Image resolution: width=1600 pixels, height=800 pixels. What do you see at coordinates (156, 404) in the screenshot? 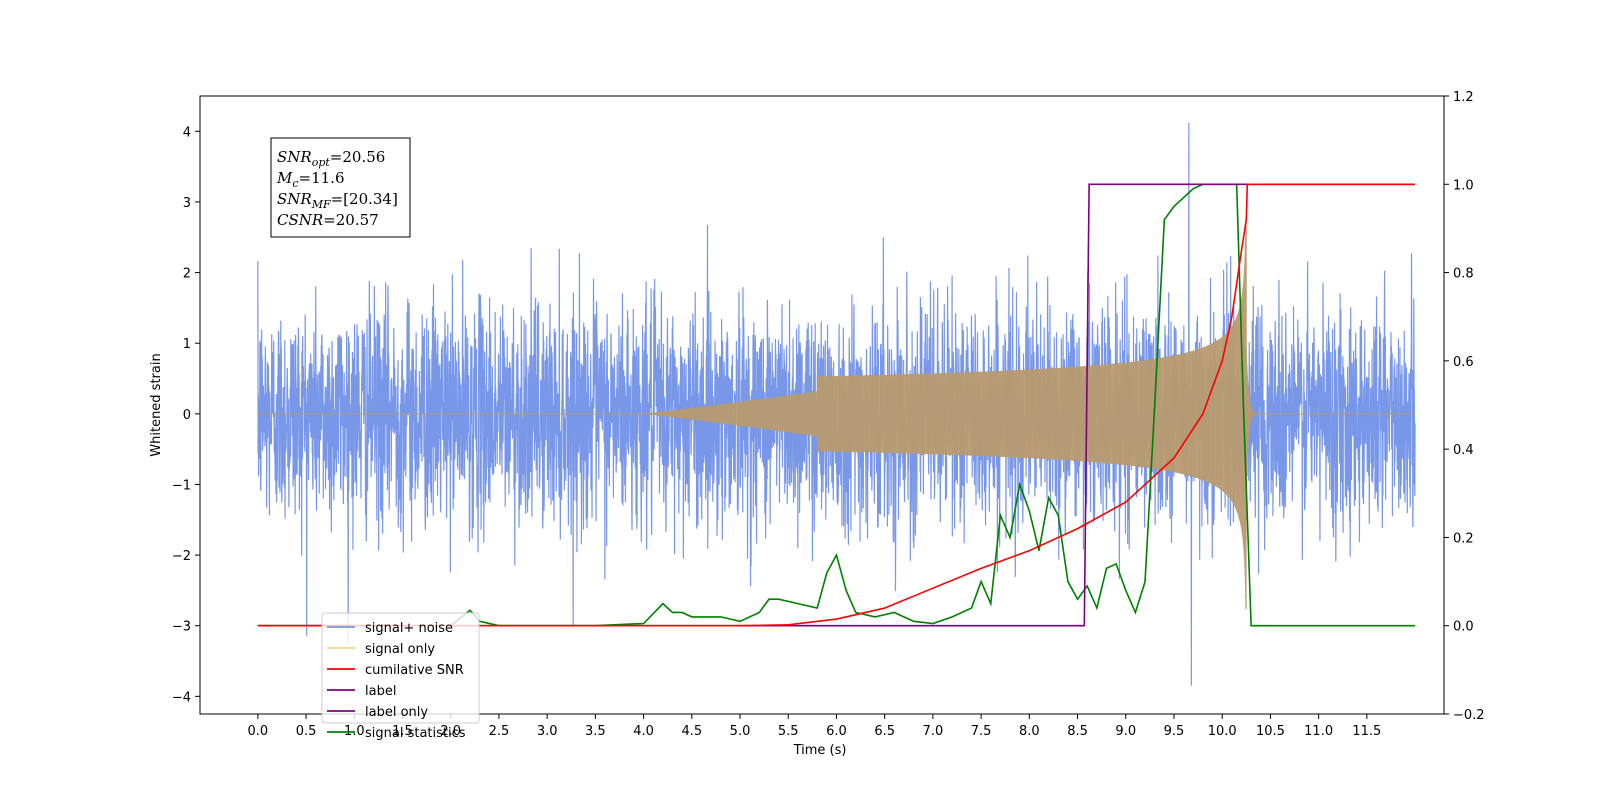
I see `y-axis-label: Whitened strain` at bounding box center [156, 404].